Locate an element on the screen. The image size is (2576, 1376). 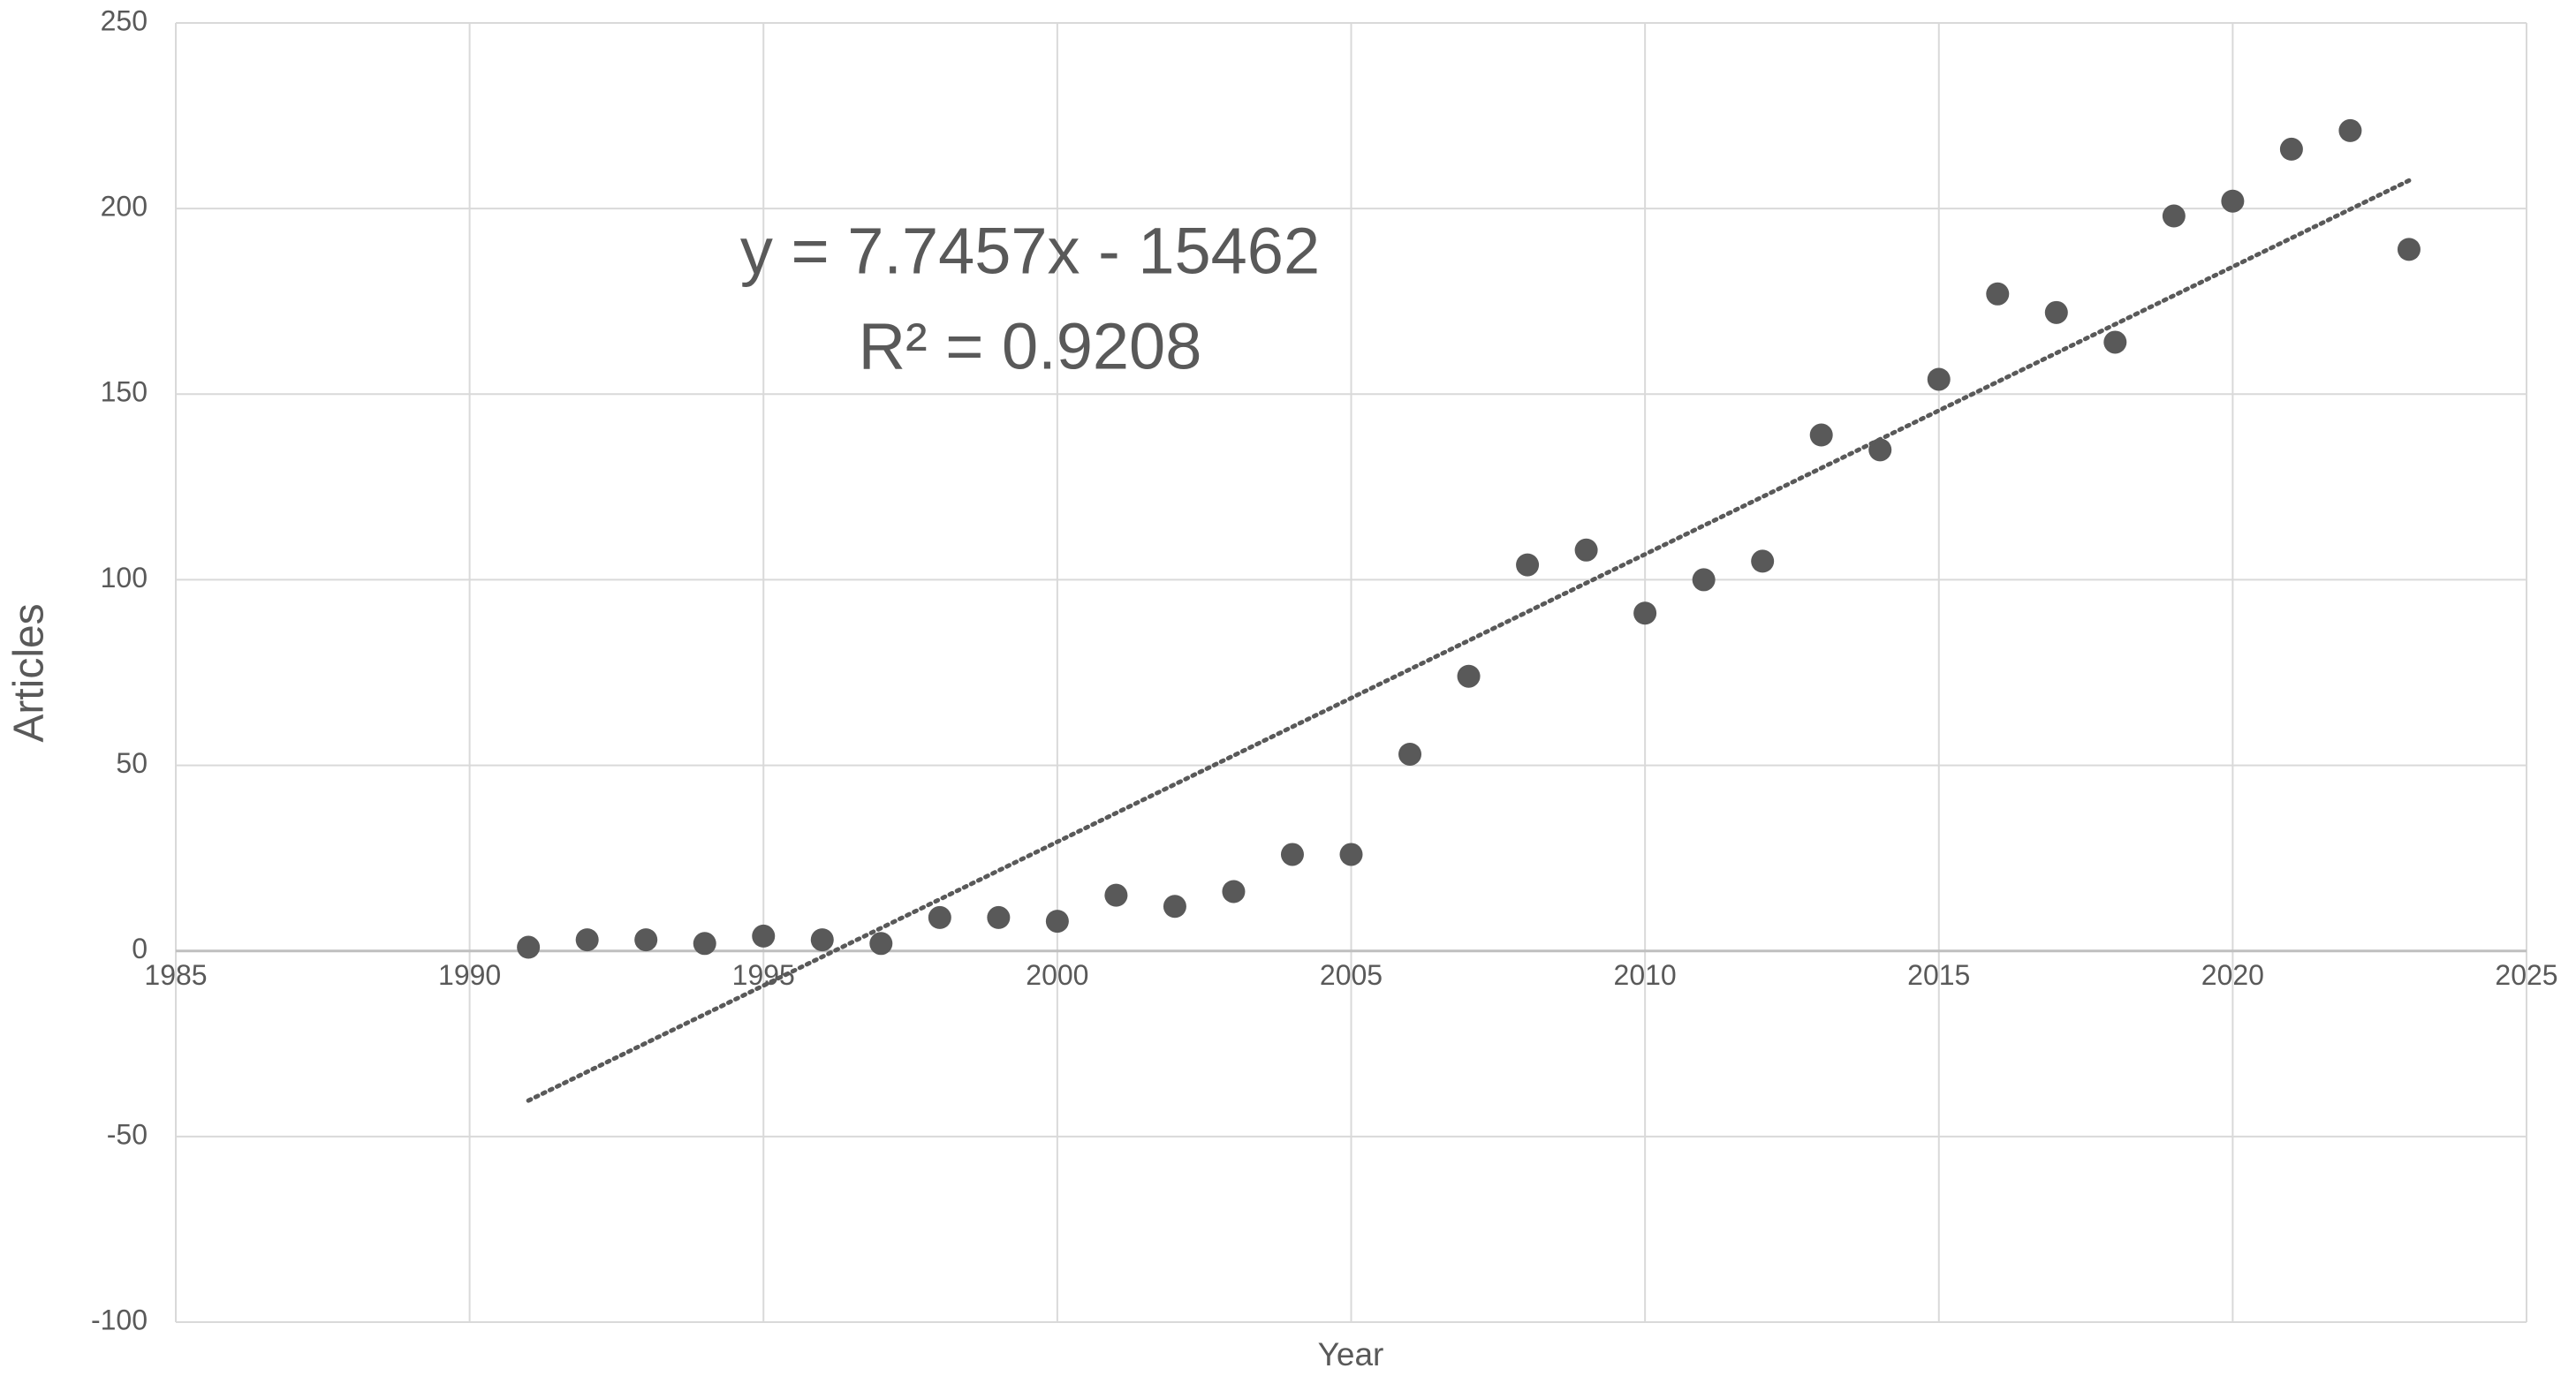
y-tick-label: 50 is located at coordinates (132, 763).